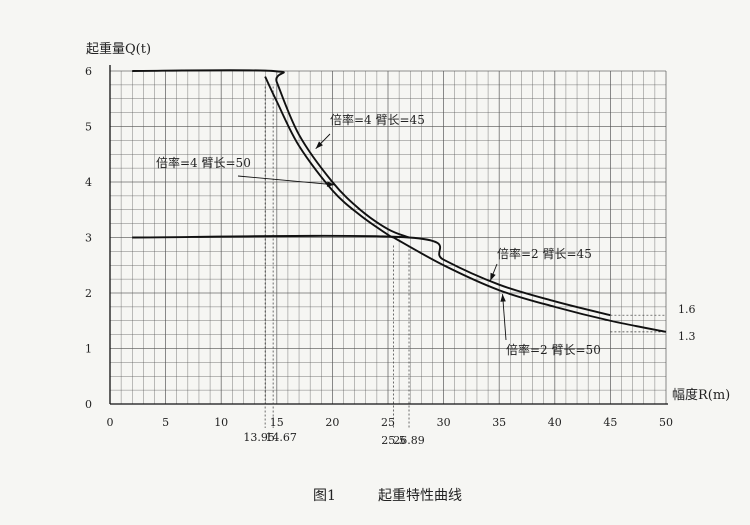  I want to click on x-axis-title: 幅度R(m), so click(701, 395).